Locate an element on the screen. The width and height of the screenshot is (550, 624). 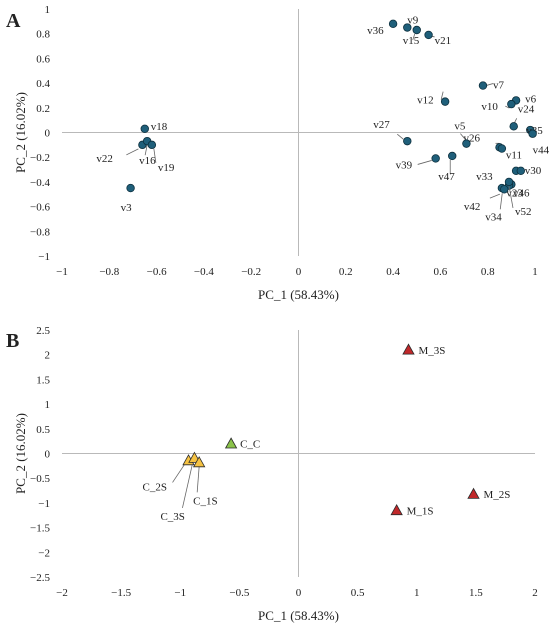
point-label: M_3S is located at coordinates (431, 351).